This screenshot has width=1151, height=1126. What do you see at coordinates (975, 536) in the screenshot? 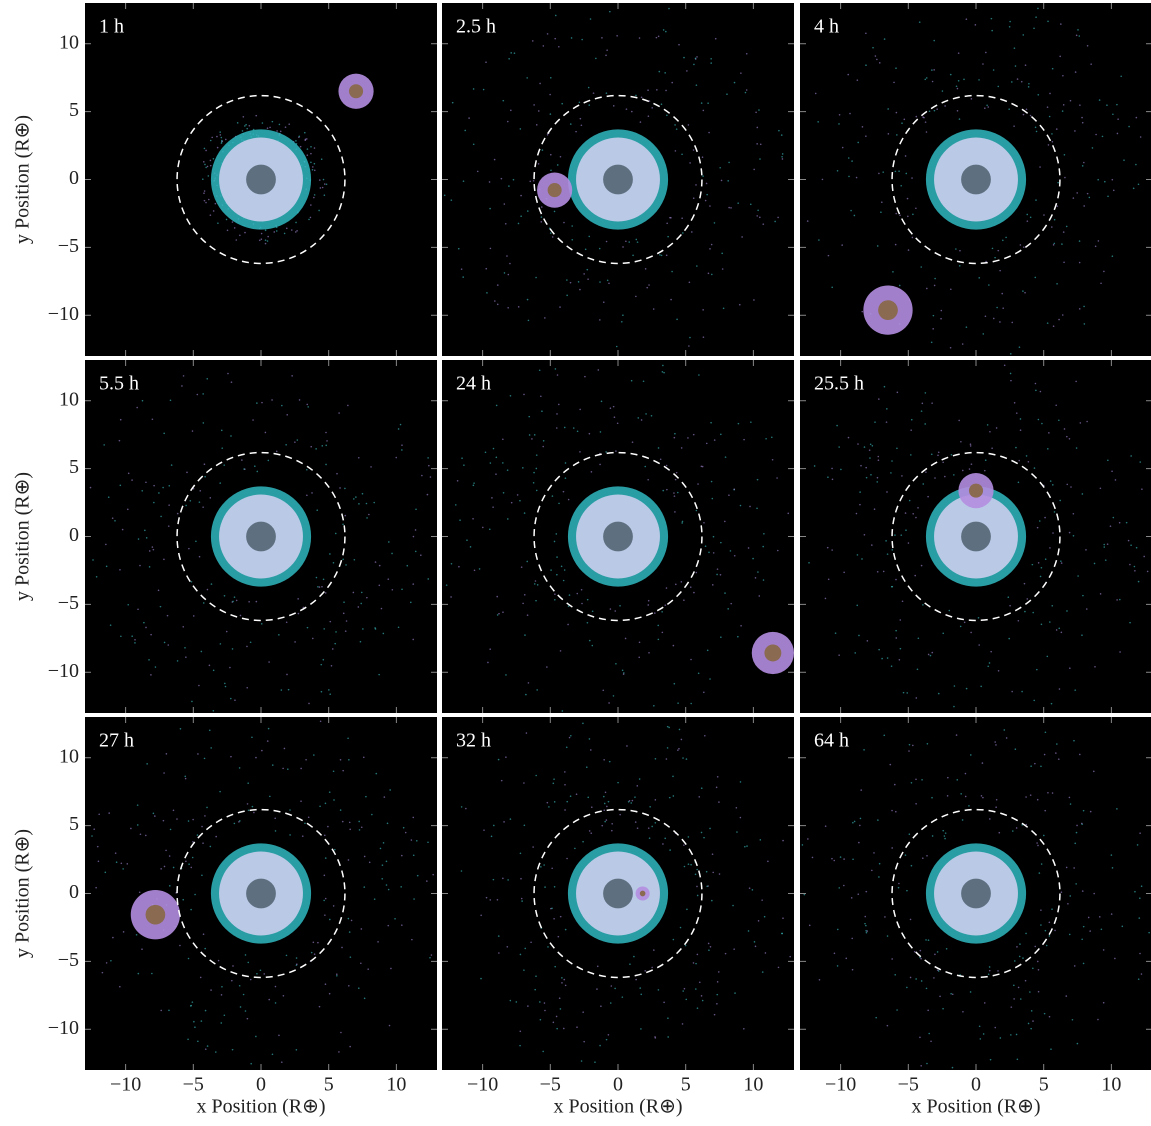
I see `panel: 25.5 h` at bounding box center [975, 536].